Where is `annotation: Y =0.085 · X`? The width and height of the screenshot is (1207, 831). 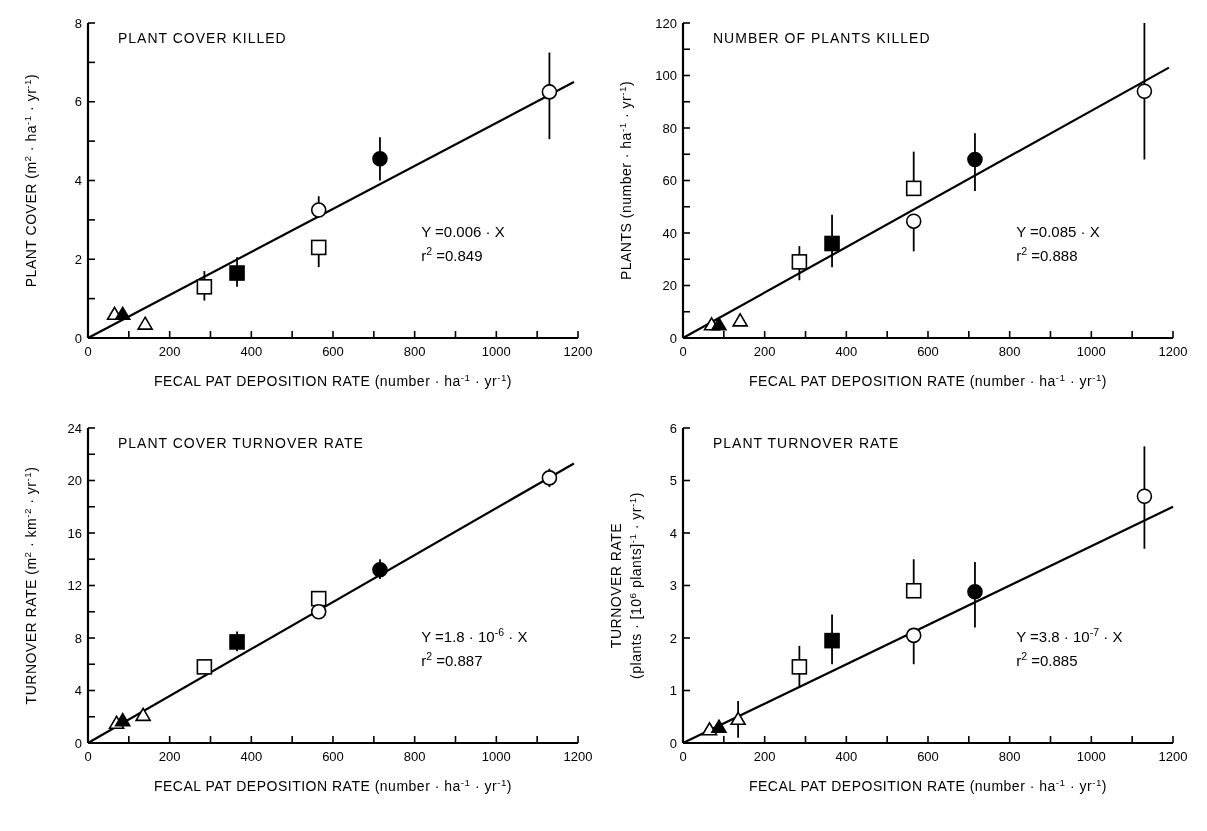 annotation: Y =0.085 · X is located at coordinates (1058, 232).